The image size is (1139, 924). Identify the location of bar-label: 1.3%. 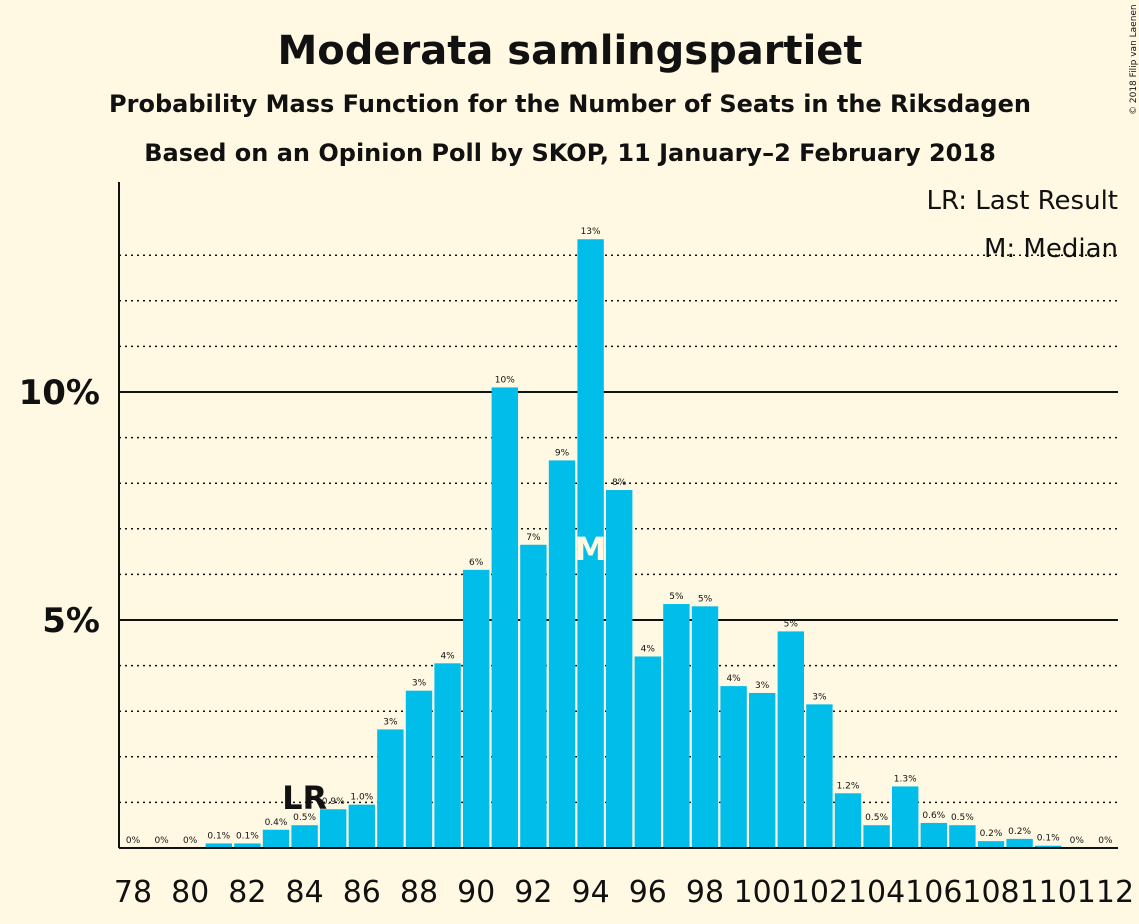
(905, 779).